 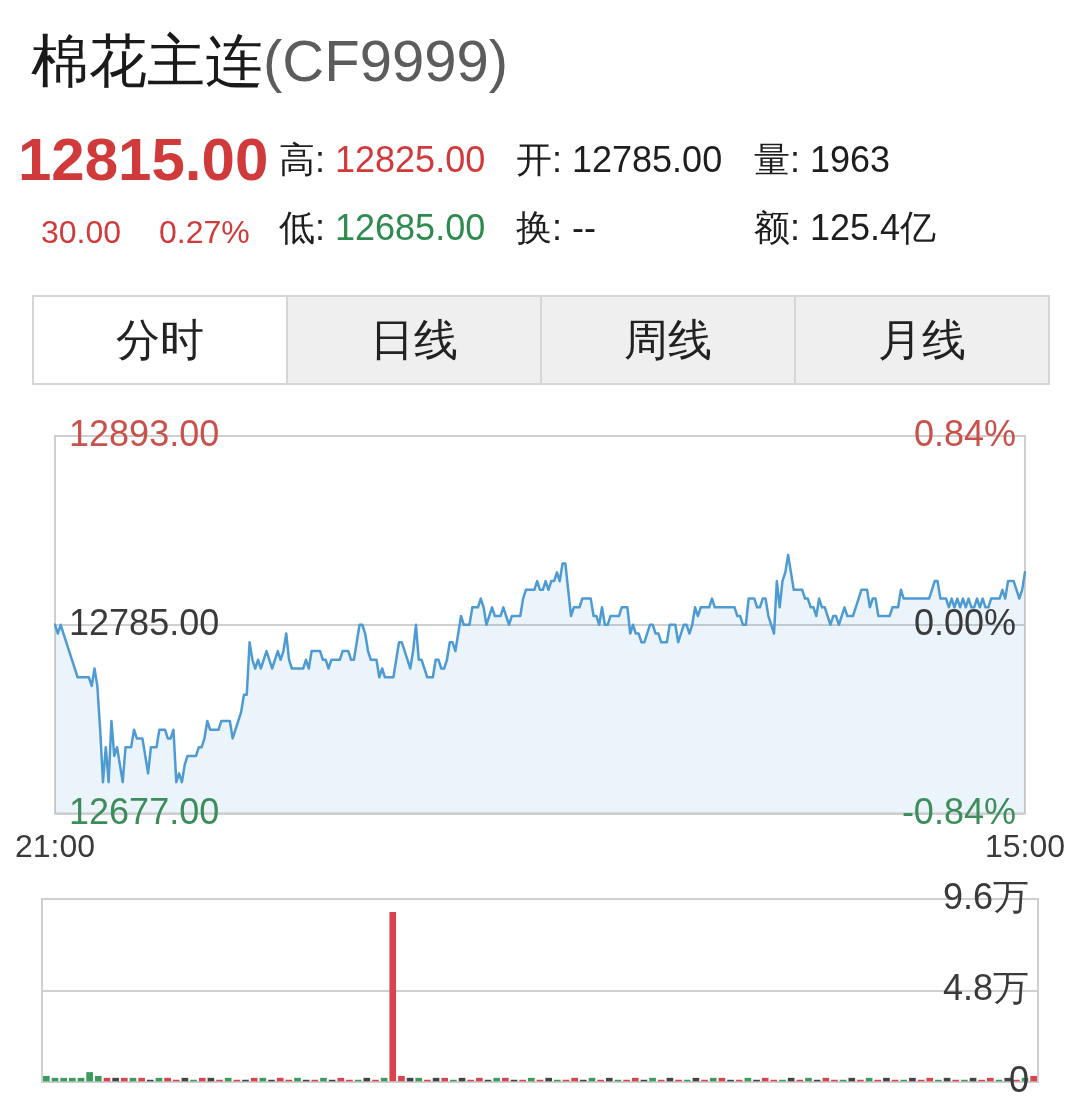 What do you see at coordinates (985, 896) in the screenshot?
I see `y-tick-label: 9.6万` at bounding box center [985, 896].